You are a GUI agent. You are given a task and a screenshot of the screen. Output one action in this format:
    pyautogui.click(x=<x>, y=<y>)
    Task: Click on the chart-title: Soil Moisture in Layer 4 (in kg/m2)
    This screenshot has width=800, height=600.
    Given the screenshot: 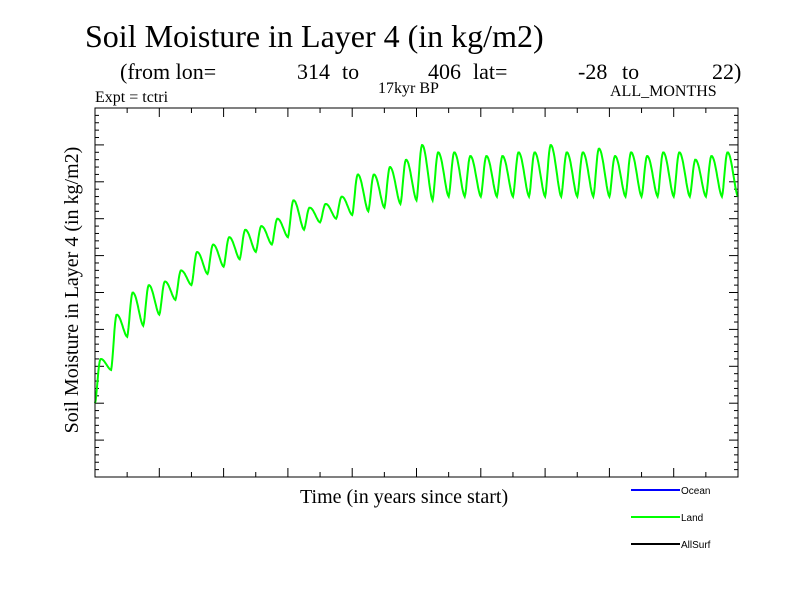 What is the action you would take?
    pyautogui.click(x=314, y=36)
    